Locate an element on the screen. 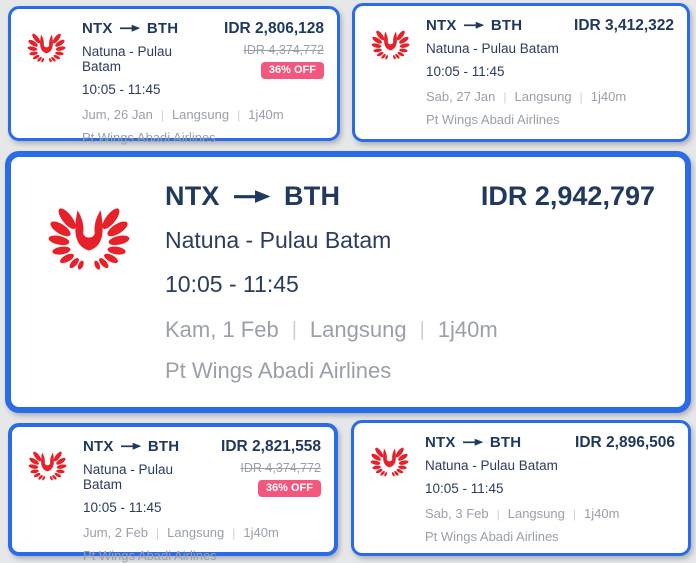 This screenshot has width=696, height=563. flight-meta: Jum, 26 Jan | Langsung | 1j40m is located at coordinates (203, 114).